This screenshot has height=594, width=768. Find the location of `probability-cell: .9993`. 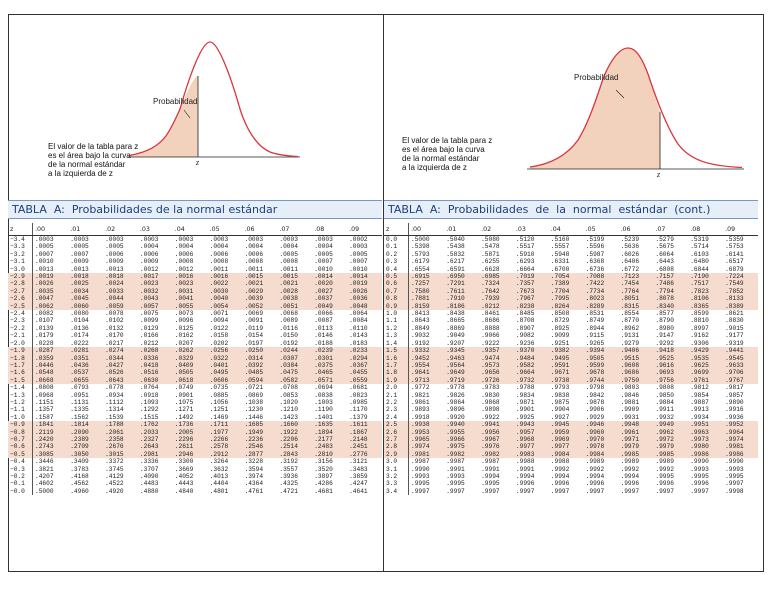

probability-cell: .9993 is located at coordinates (734, 469).